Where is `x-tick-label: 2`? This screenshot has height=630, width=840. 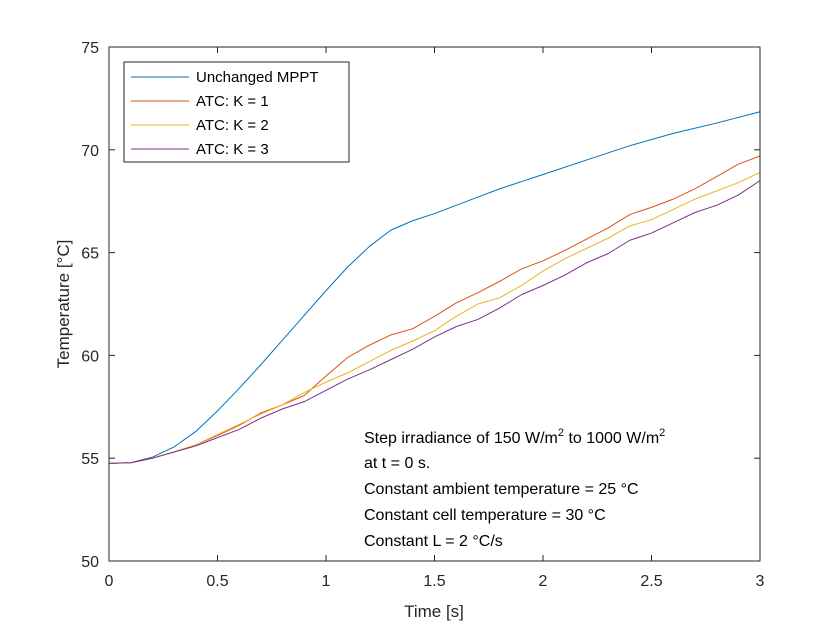
x-tick-label: 2 is located at coordinates (543, 581).